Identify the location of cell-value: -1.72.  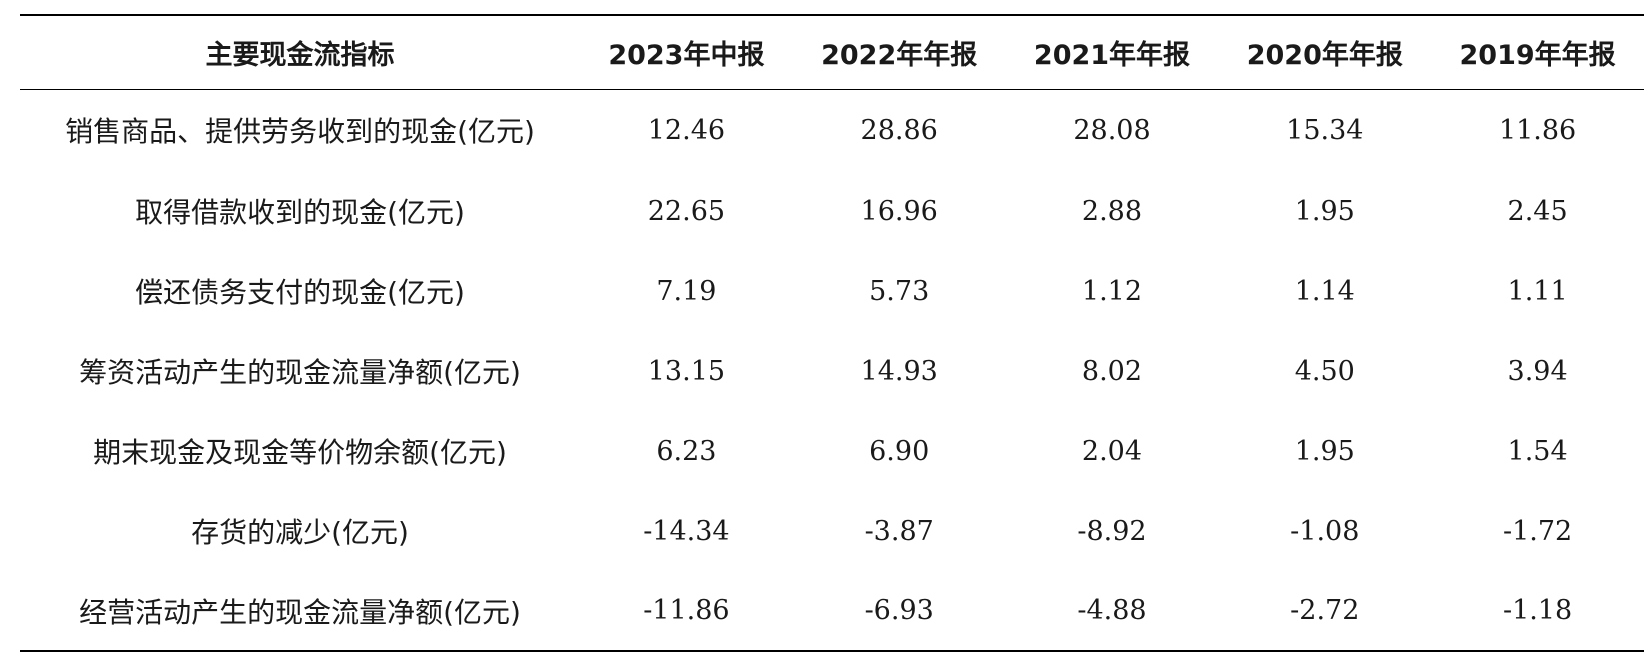
(1537, 531).